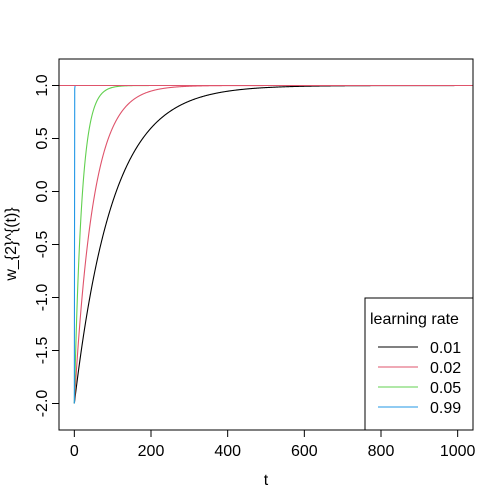 This screenshot has width=504, height=504. Describe the element at coordinates (445, 348) in the screenshot. I see `legend-label: 0.01` at that location.